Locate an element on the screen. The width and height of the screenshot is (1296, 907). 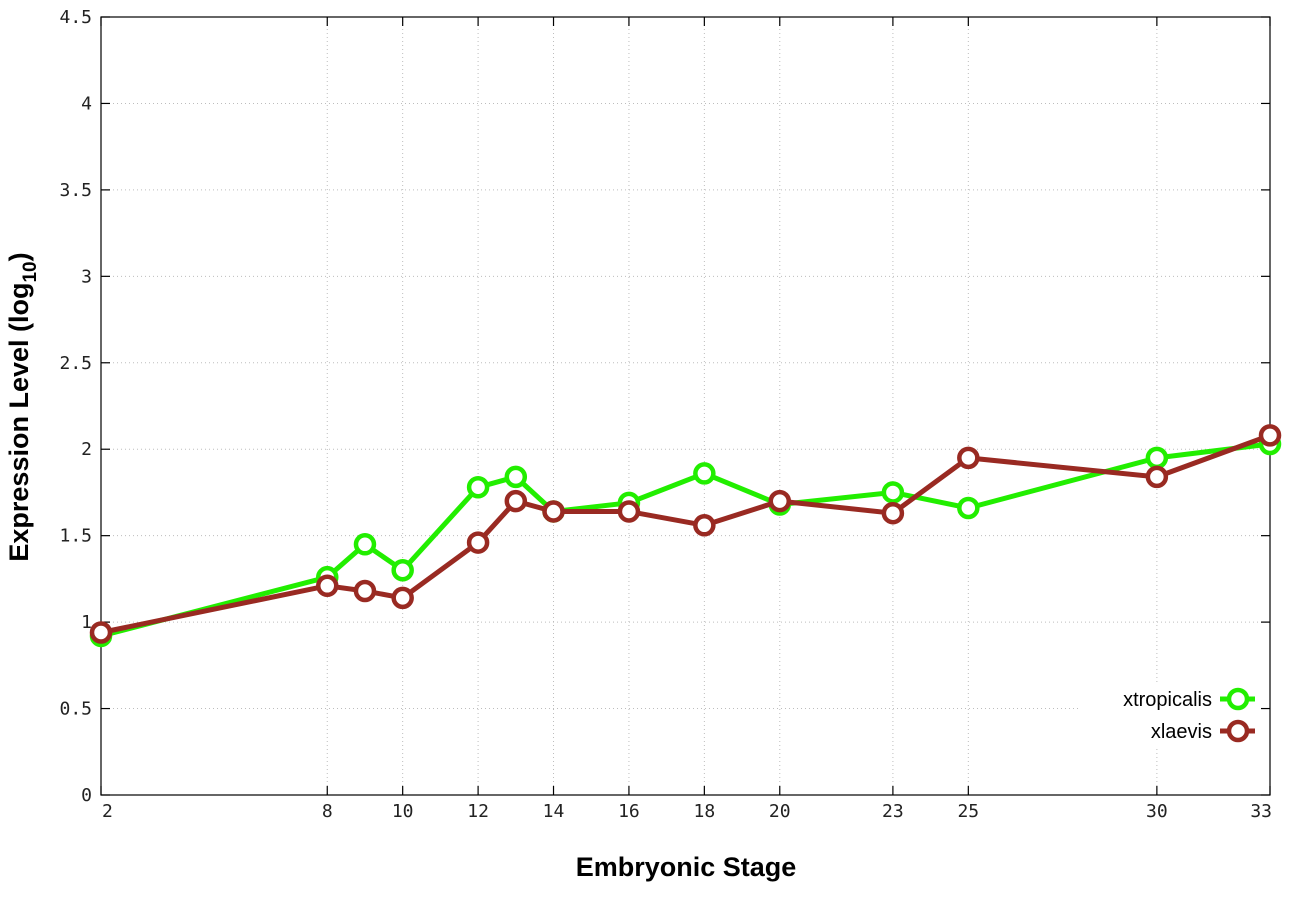
x-tick-label: 25 is located at coordinates (968, 811).